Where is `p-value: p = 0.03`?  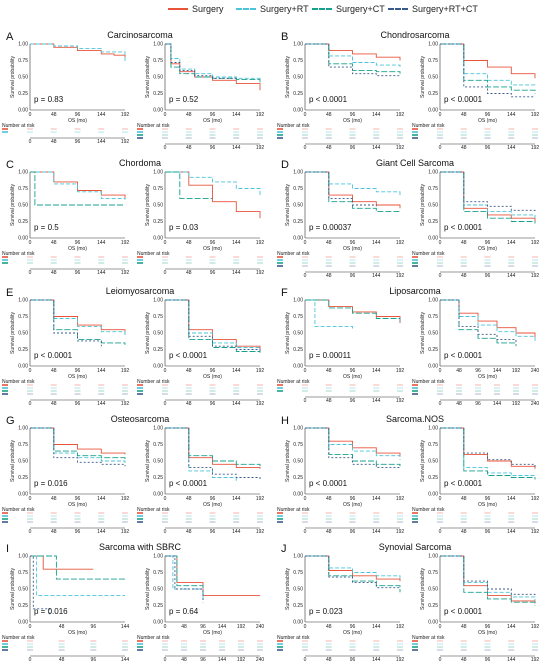 p-value: p = 0.03 is located at coordinates (184, 227).